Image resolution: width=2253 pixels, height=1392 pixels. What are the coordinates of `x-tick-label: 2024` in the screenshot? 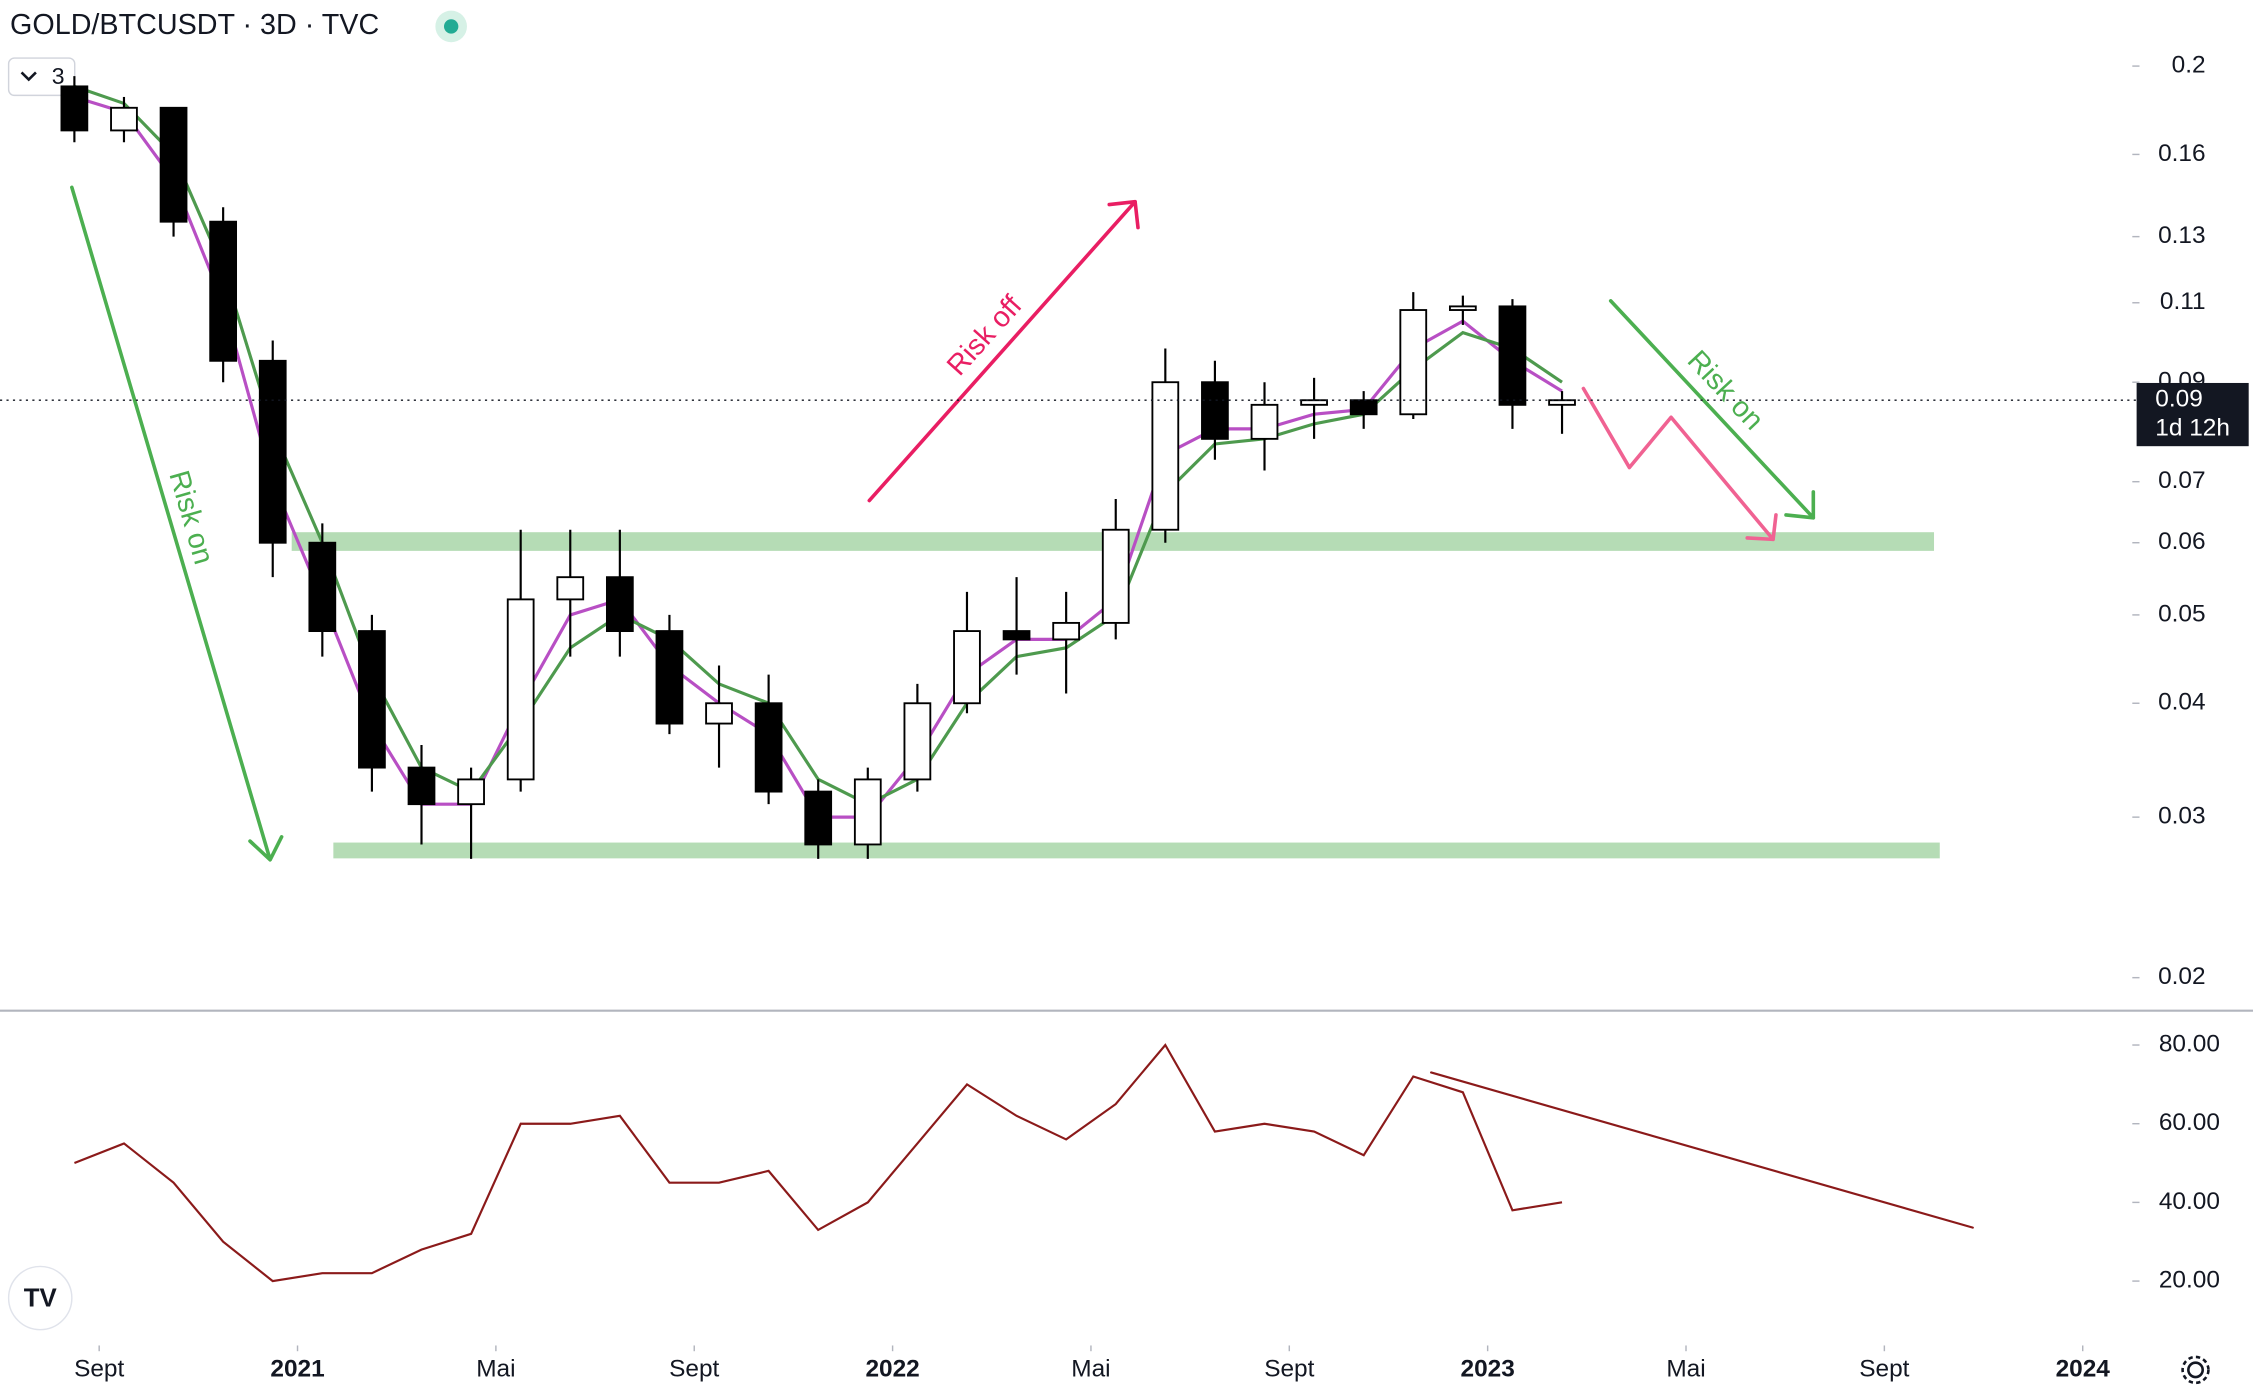 It's located at (2083, 1368).